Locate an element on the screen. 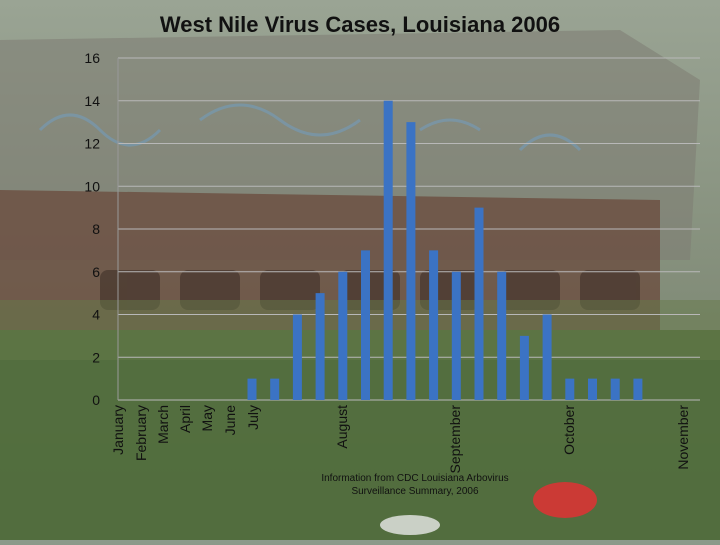 This screenshot has height=545, width=720. y-tick-label: 2 is located at coordinates (96, 357).